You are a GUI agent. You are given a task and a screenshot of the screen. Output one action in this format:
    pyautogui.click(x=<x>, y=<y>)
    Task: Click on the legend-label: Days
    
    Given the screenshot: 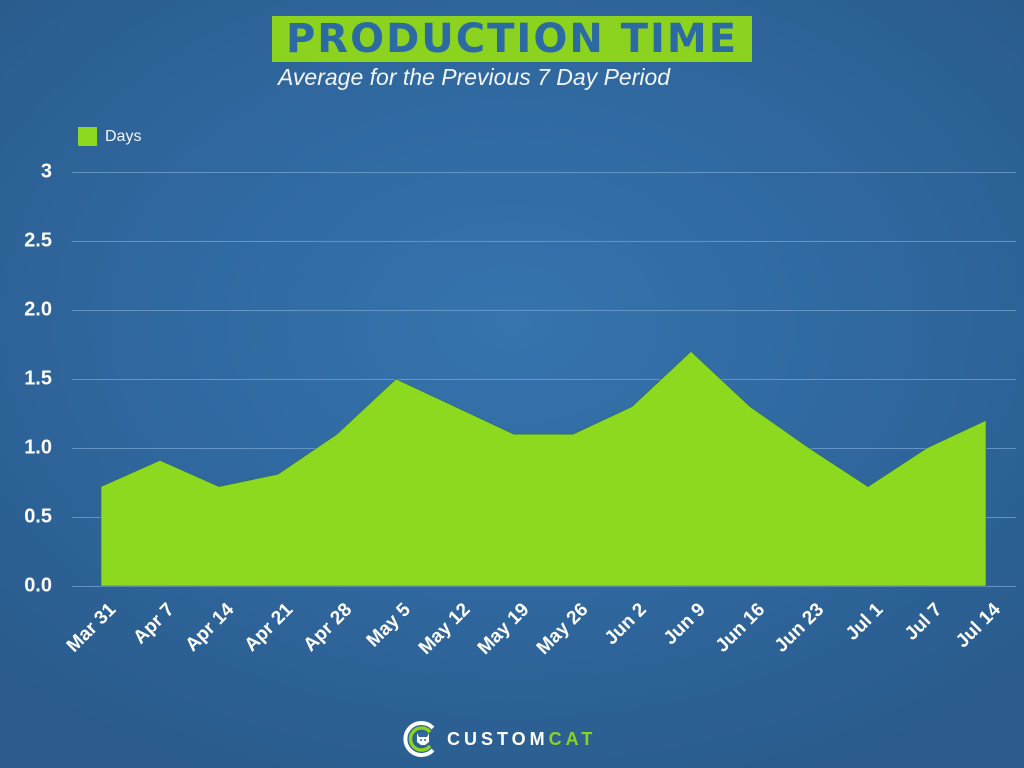 What is the action you would take?
    pyautogui.click(x=123, y=136)
    